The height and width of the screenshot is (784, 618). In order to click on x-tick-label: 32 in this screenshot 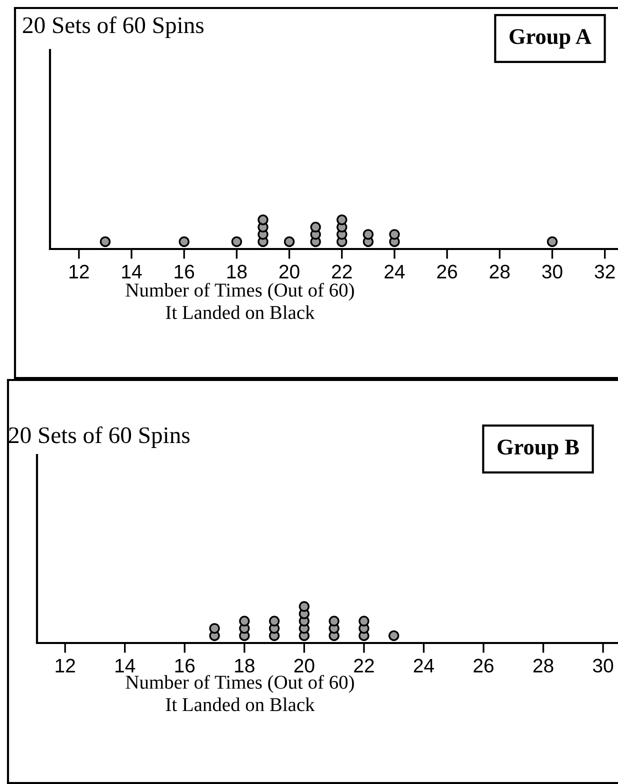, I will do `click(604, 271)`.